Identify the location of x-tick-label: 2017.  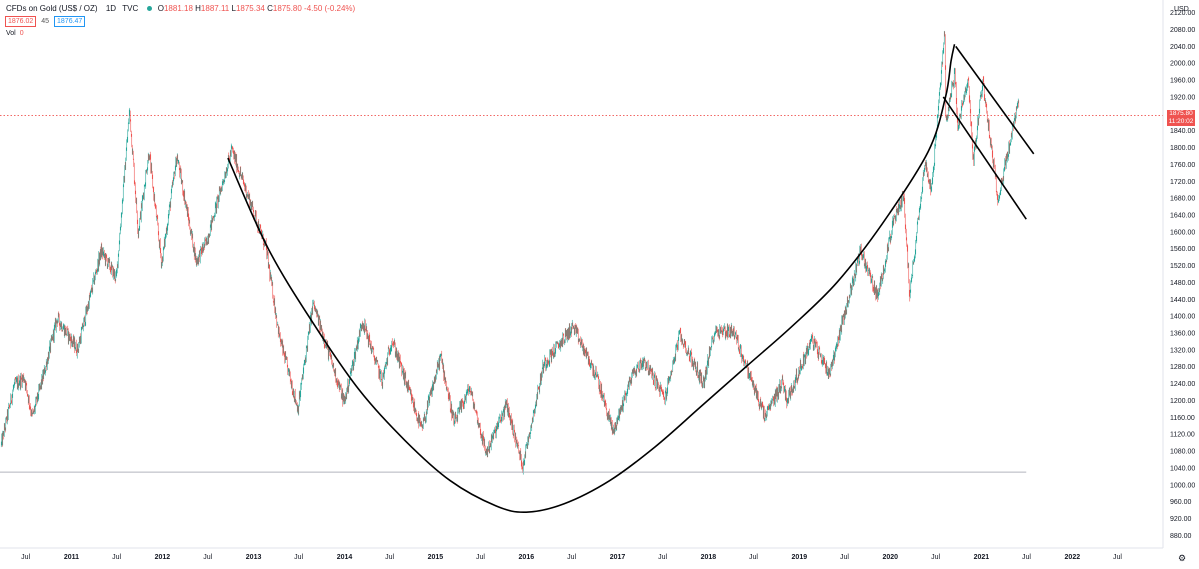
(618, 557).